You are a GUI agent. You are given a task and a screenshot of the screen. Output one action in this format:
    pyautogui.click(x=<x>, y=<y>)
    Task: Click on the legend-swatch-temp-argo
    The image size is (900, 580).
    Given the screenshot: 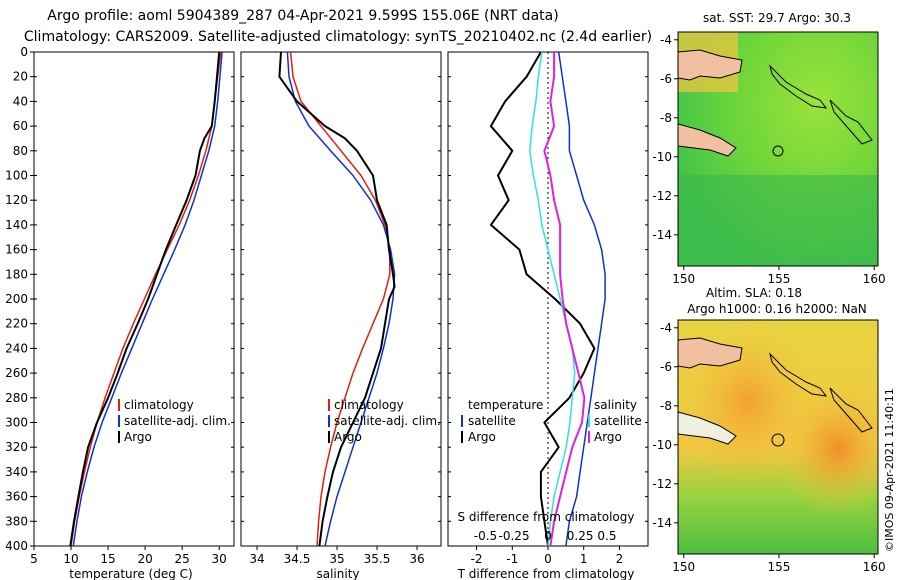 What is the action you would take?
    pyautogui.click(x=462, y=437)
    